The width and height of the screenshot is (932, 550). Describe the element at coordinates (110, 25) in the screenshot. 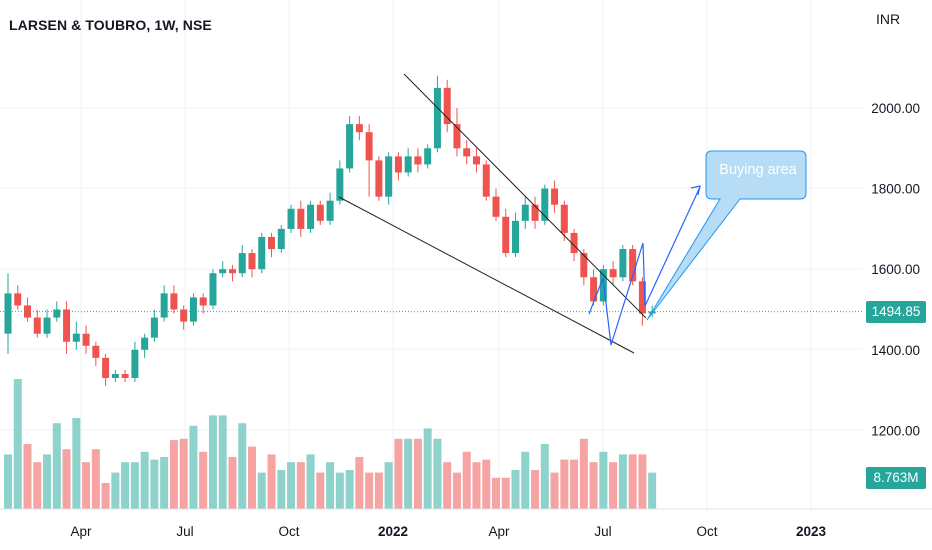

I see `symbol-title: LARSEN & TOUBRO, 1W, NSE` at that location.